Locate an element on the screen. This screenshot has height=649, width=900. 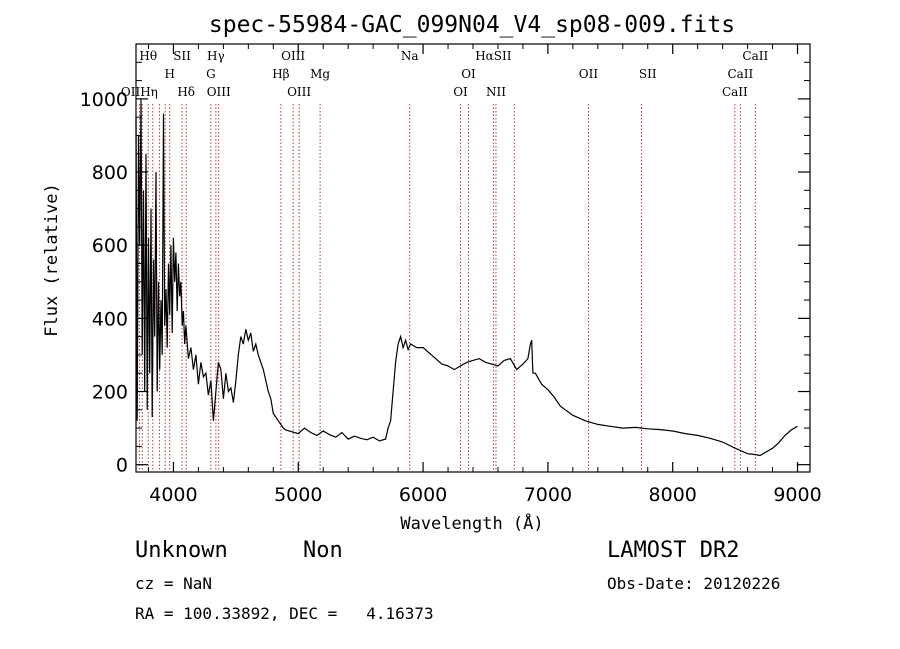
emission-line-label: Hθ is located at coordinates (148, 56).